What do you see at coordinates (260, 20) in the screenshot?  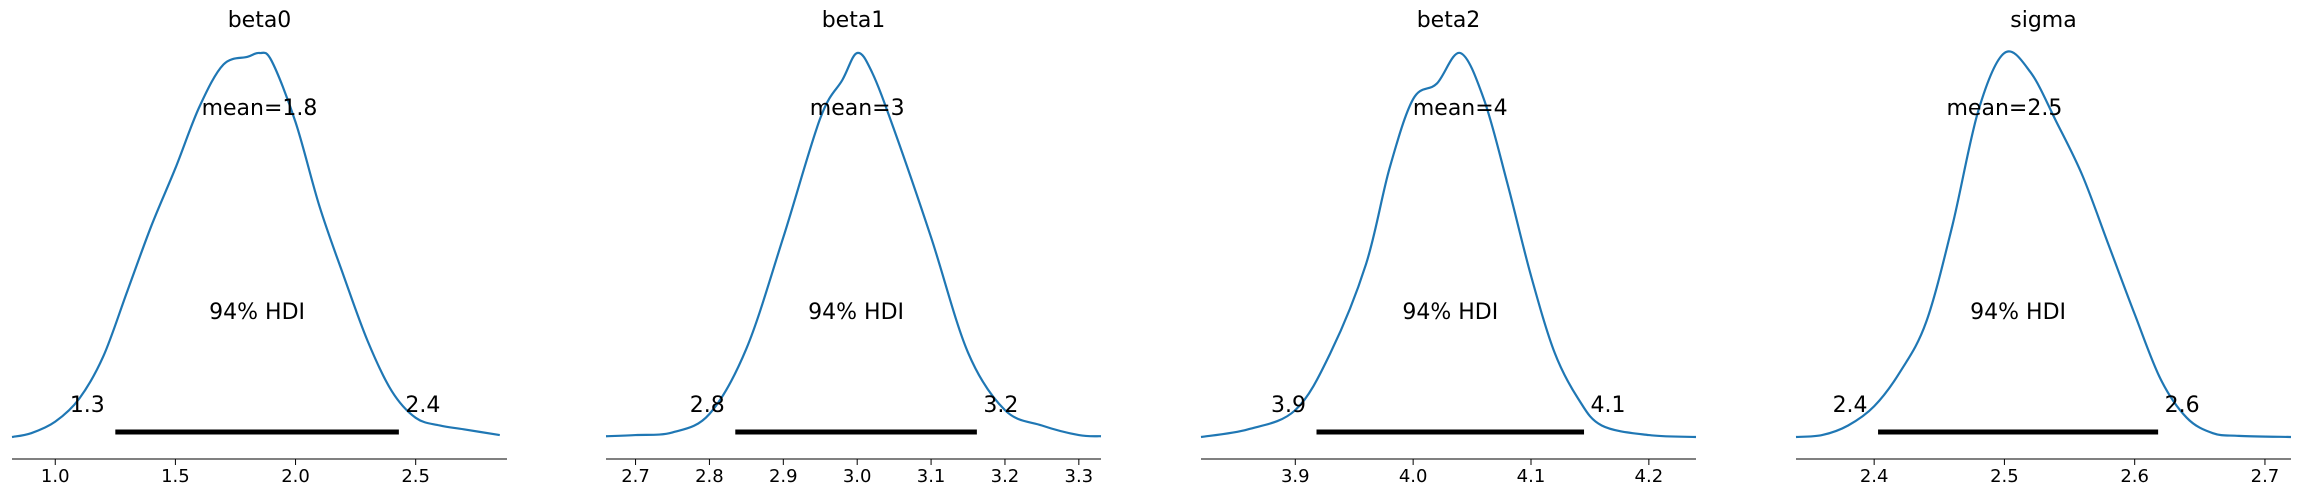 I see `panel-title: beta0` at bounding box center [260, 20].